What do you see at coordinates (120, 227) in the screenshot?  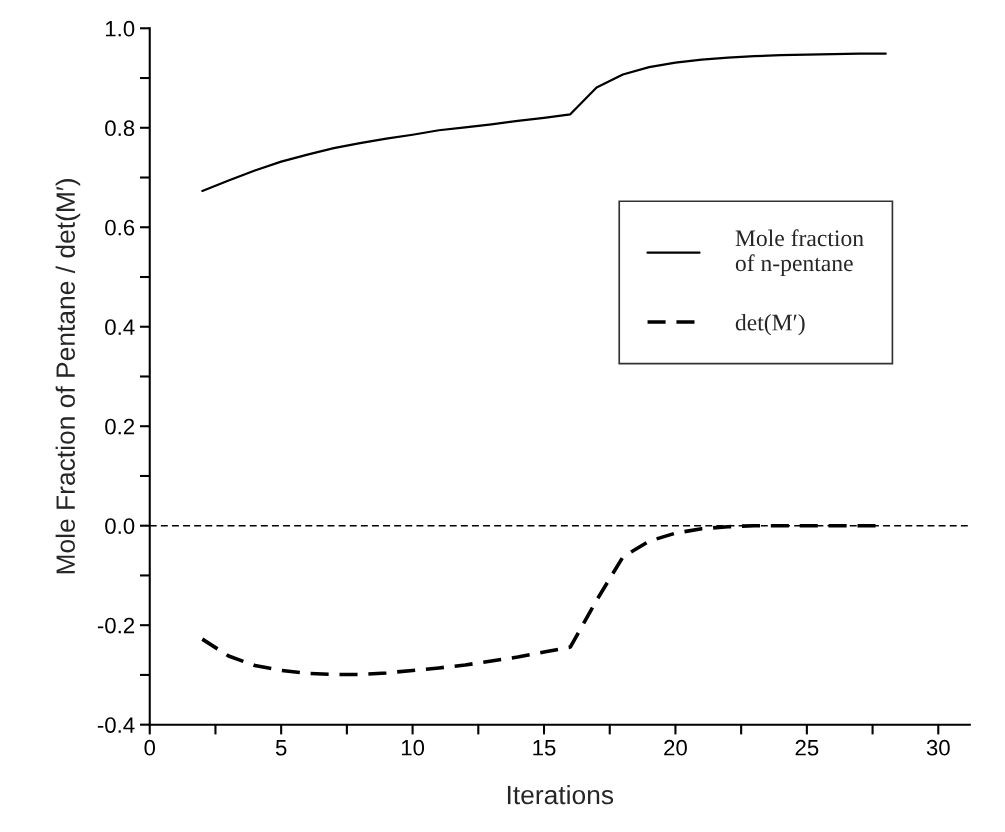 I see `y-tick-label: 0.6` at bounding box center [120, 227].